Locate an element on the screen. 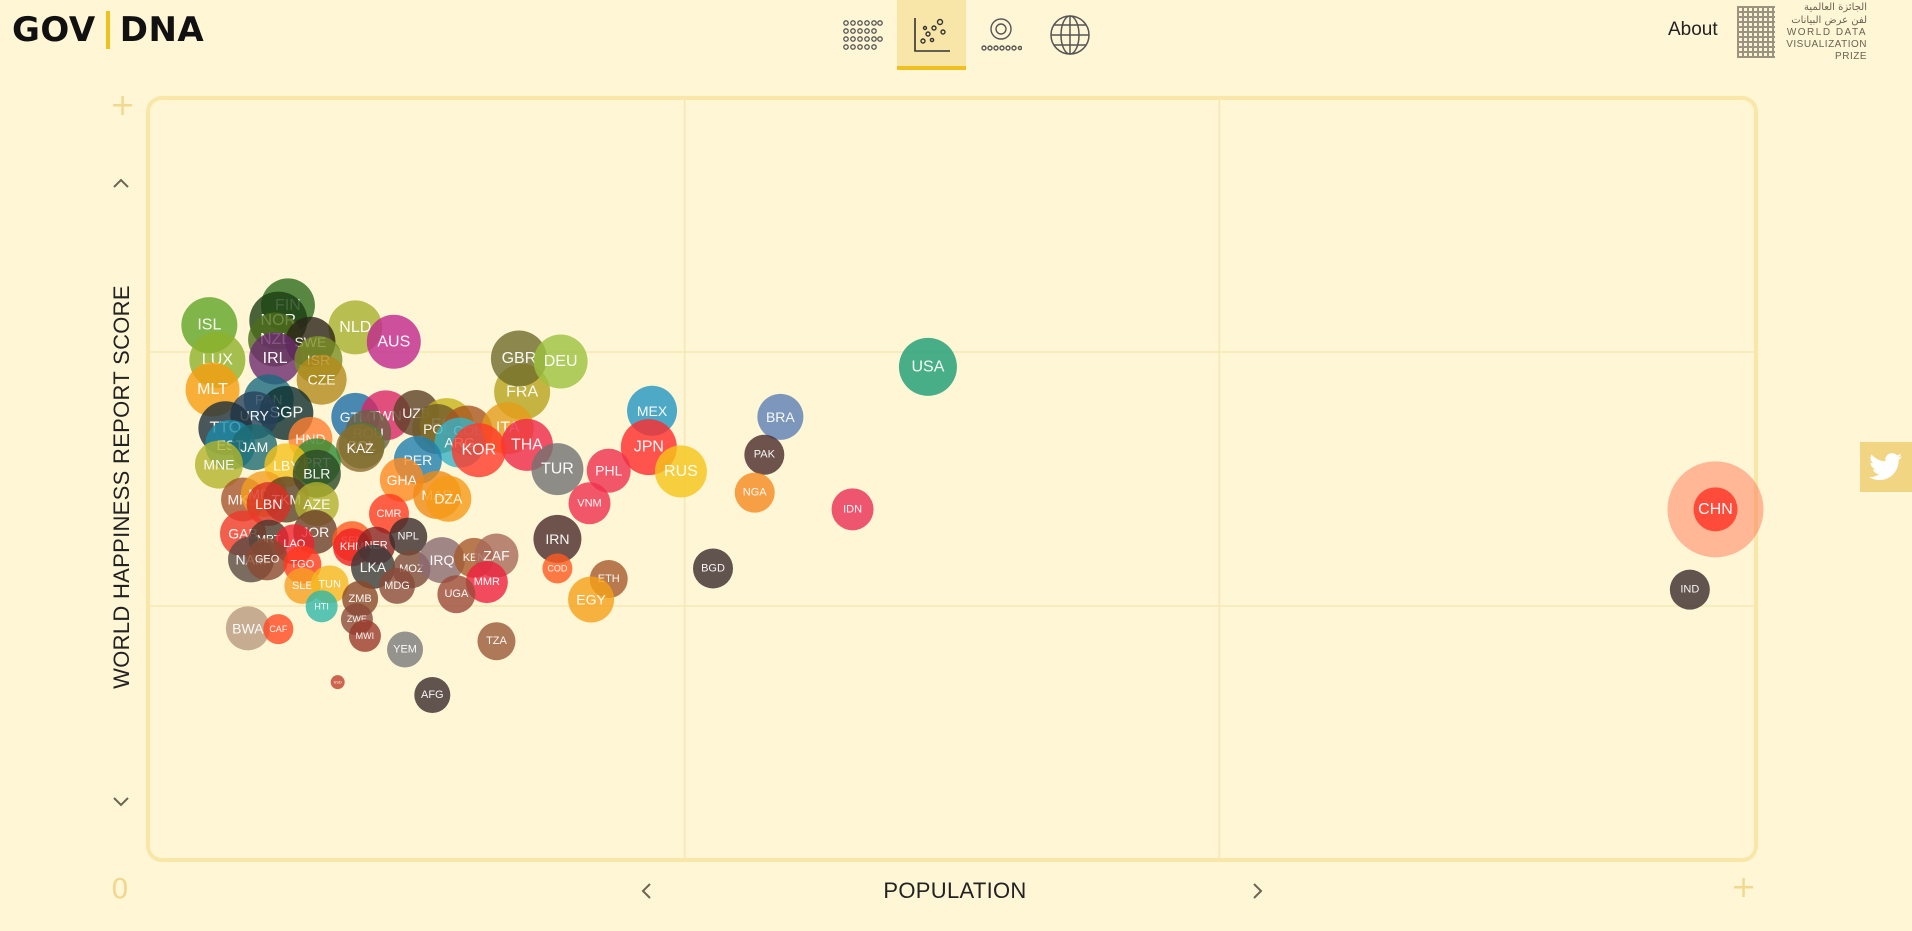 This screenshot has width=1912, height=931. origin-reset-button: 0 is located at coordinates (120, 888).